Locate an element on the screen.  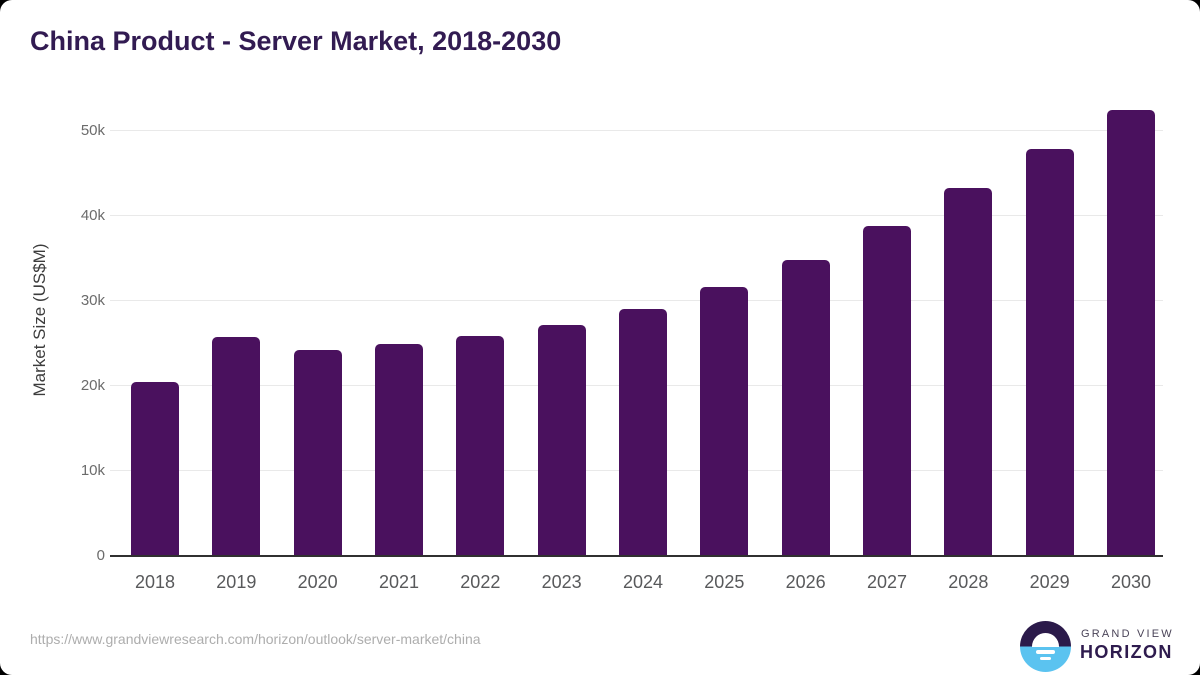
bar-2021 is located at coordinates (398, 450).